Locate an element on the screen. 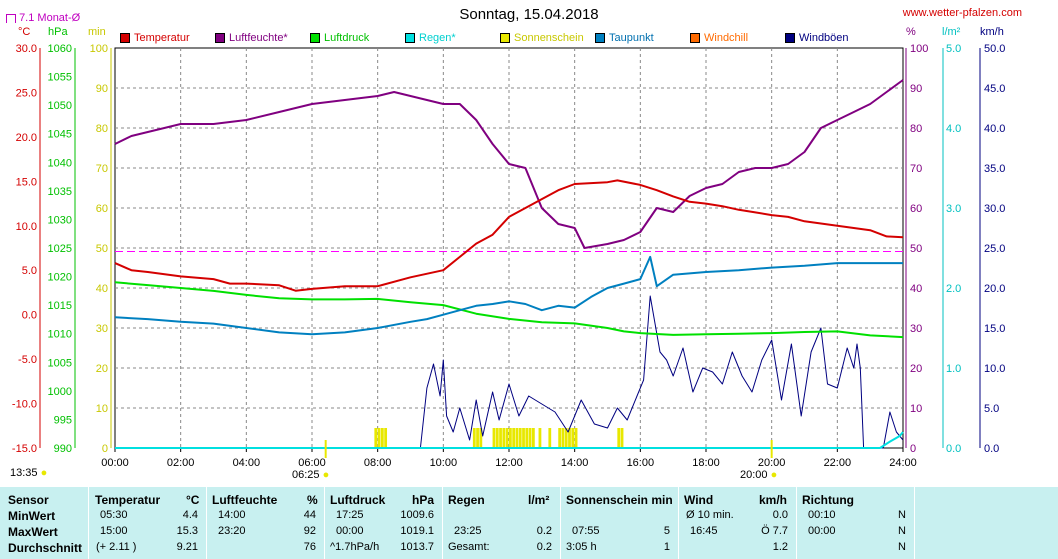  sun-value: 5 is located at coordinates (666, 531).